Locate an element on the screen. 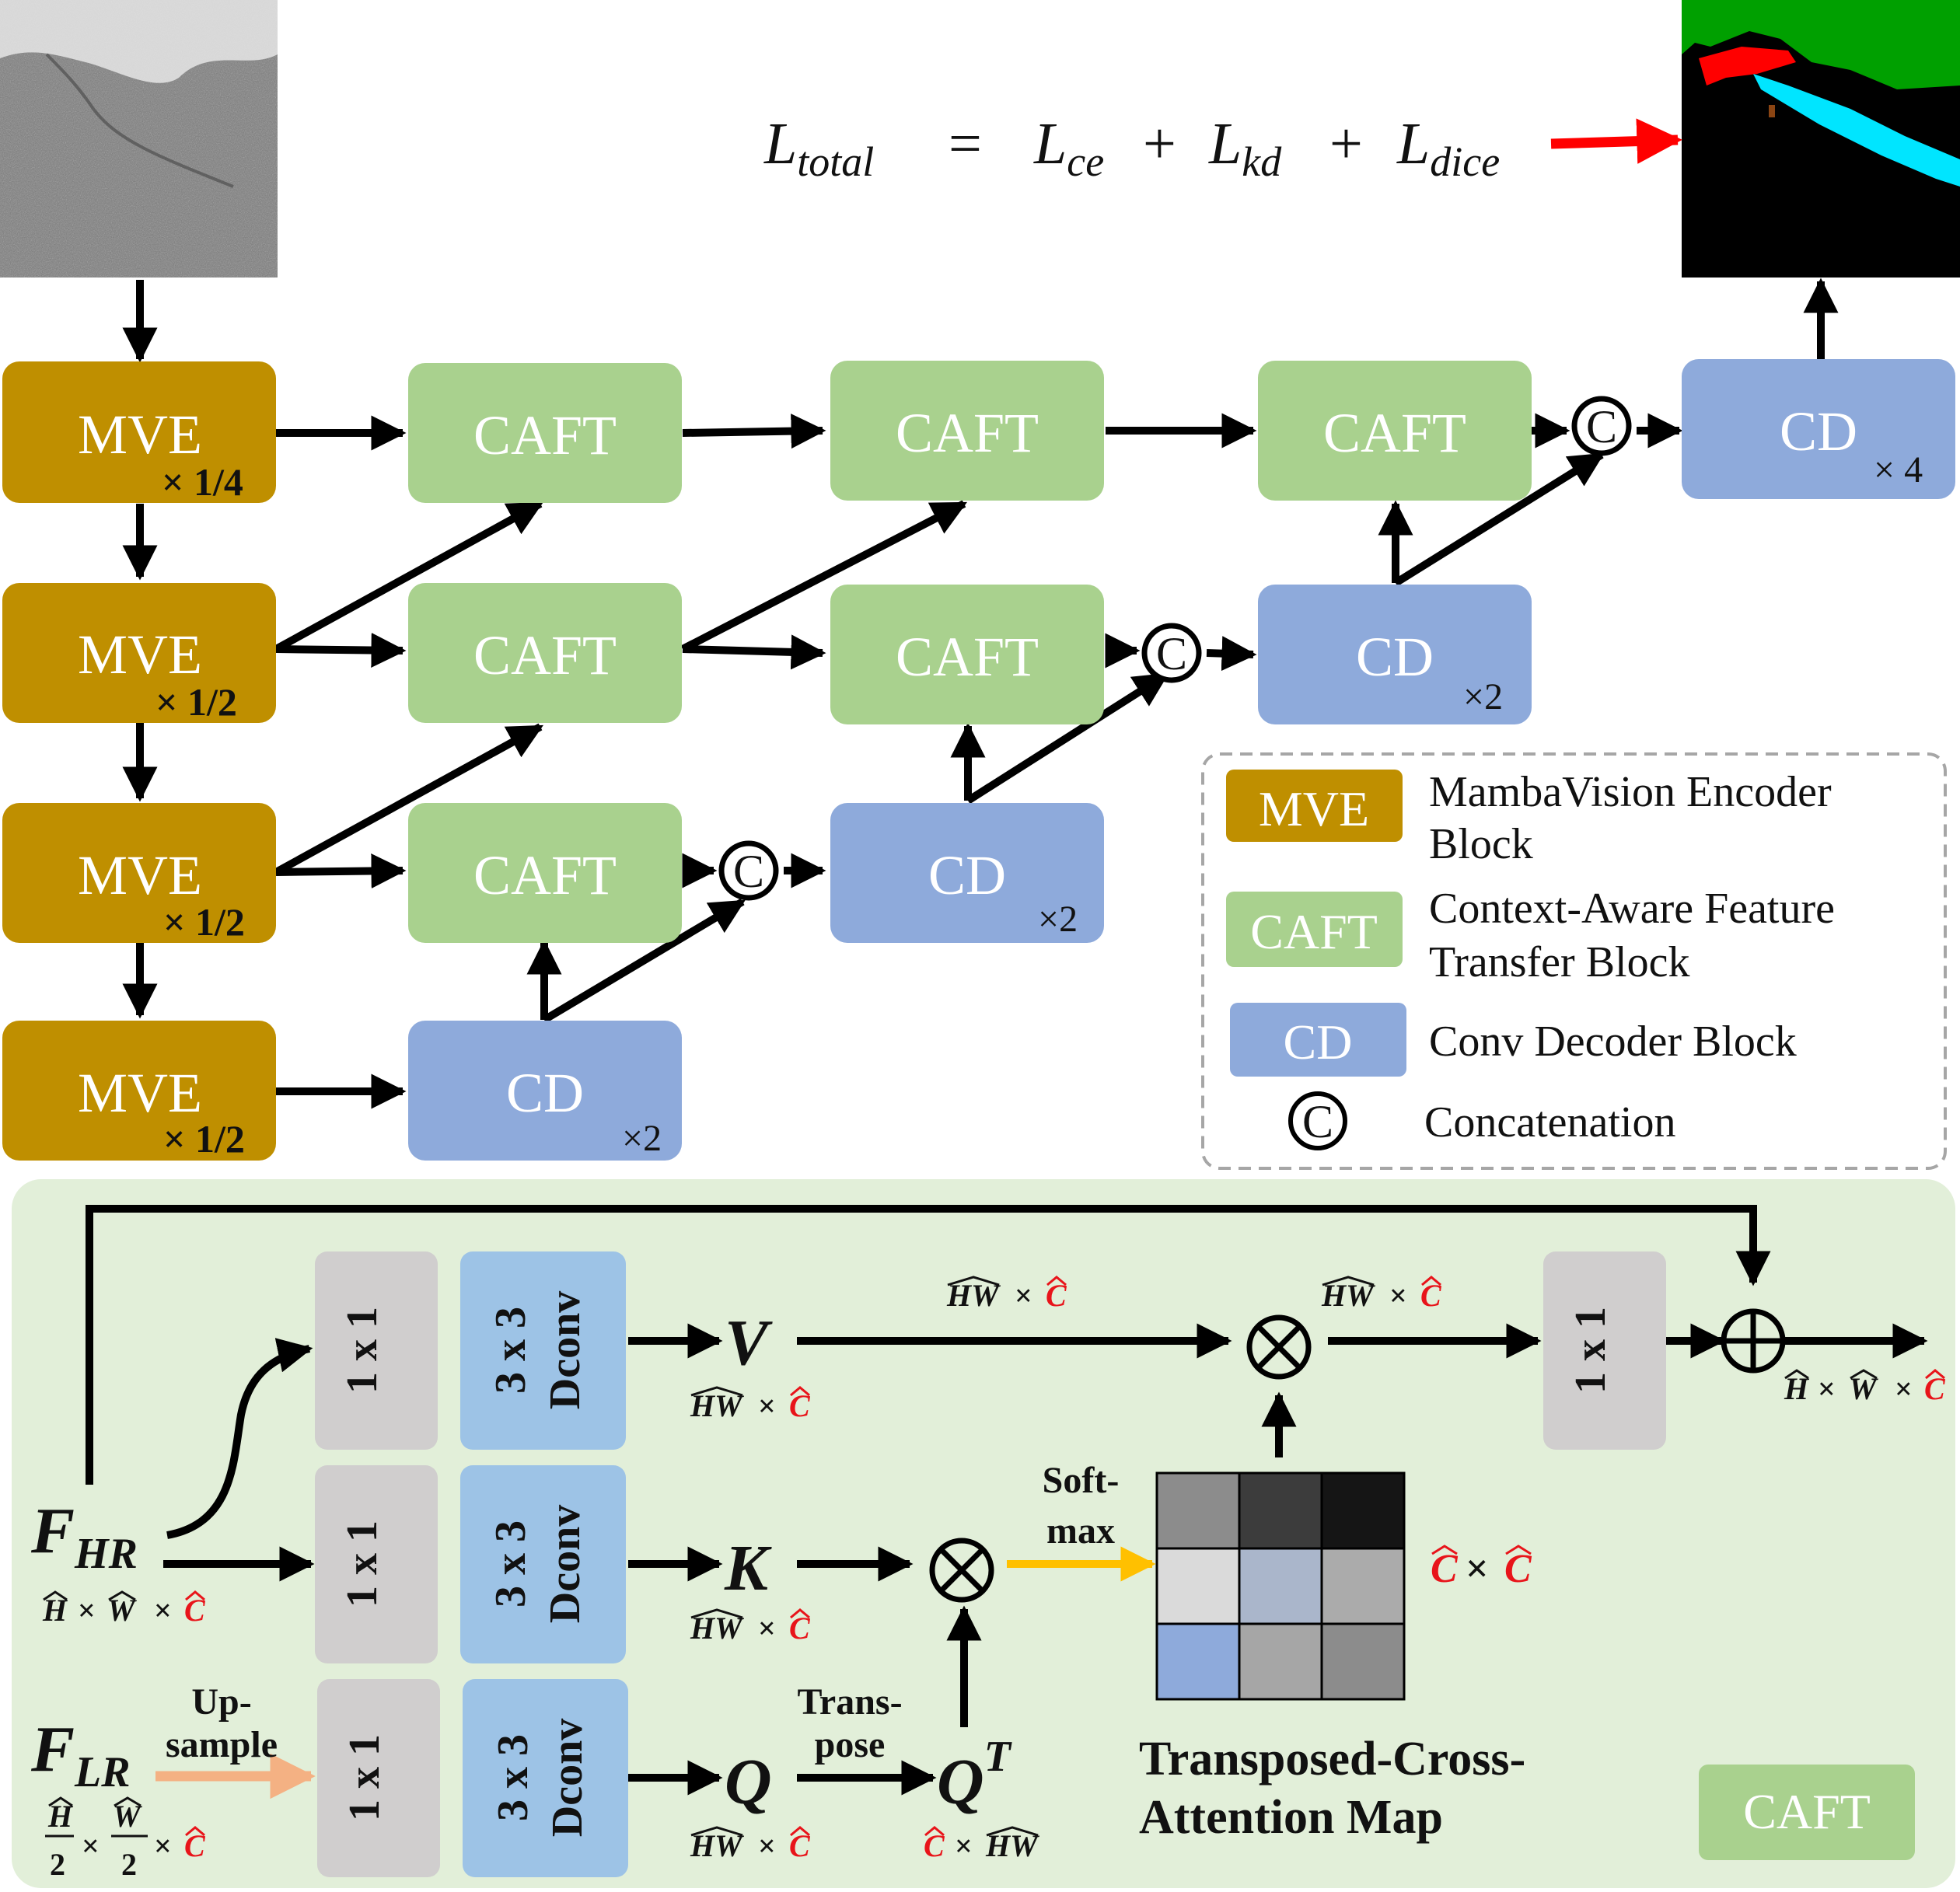 This screenshot has width=1960, height=1892. dconv-v: 3 x 3 Dconv is located at coordinates (543, 1350).